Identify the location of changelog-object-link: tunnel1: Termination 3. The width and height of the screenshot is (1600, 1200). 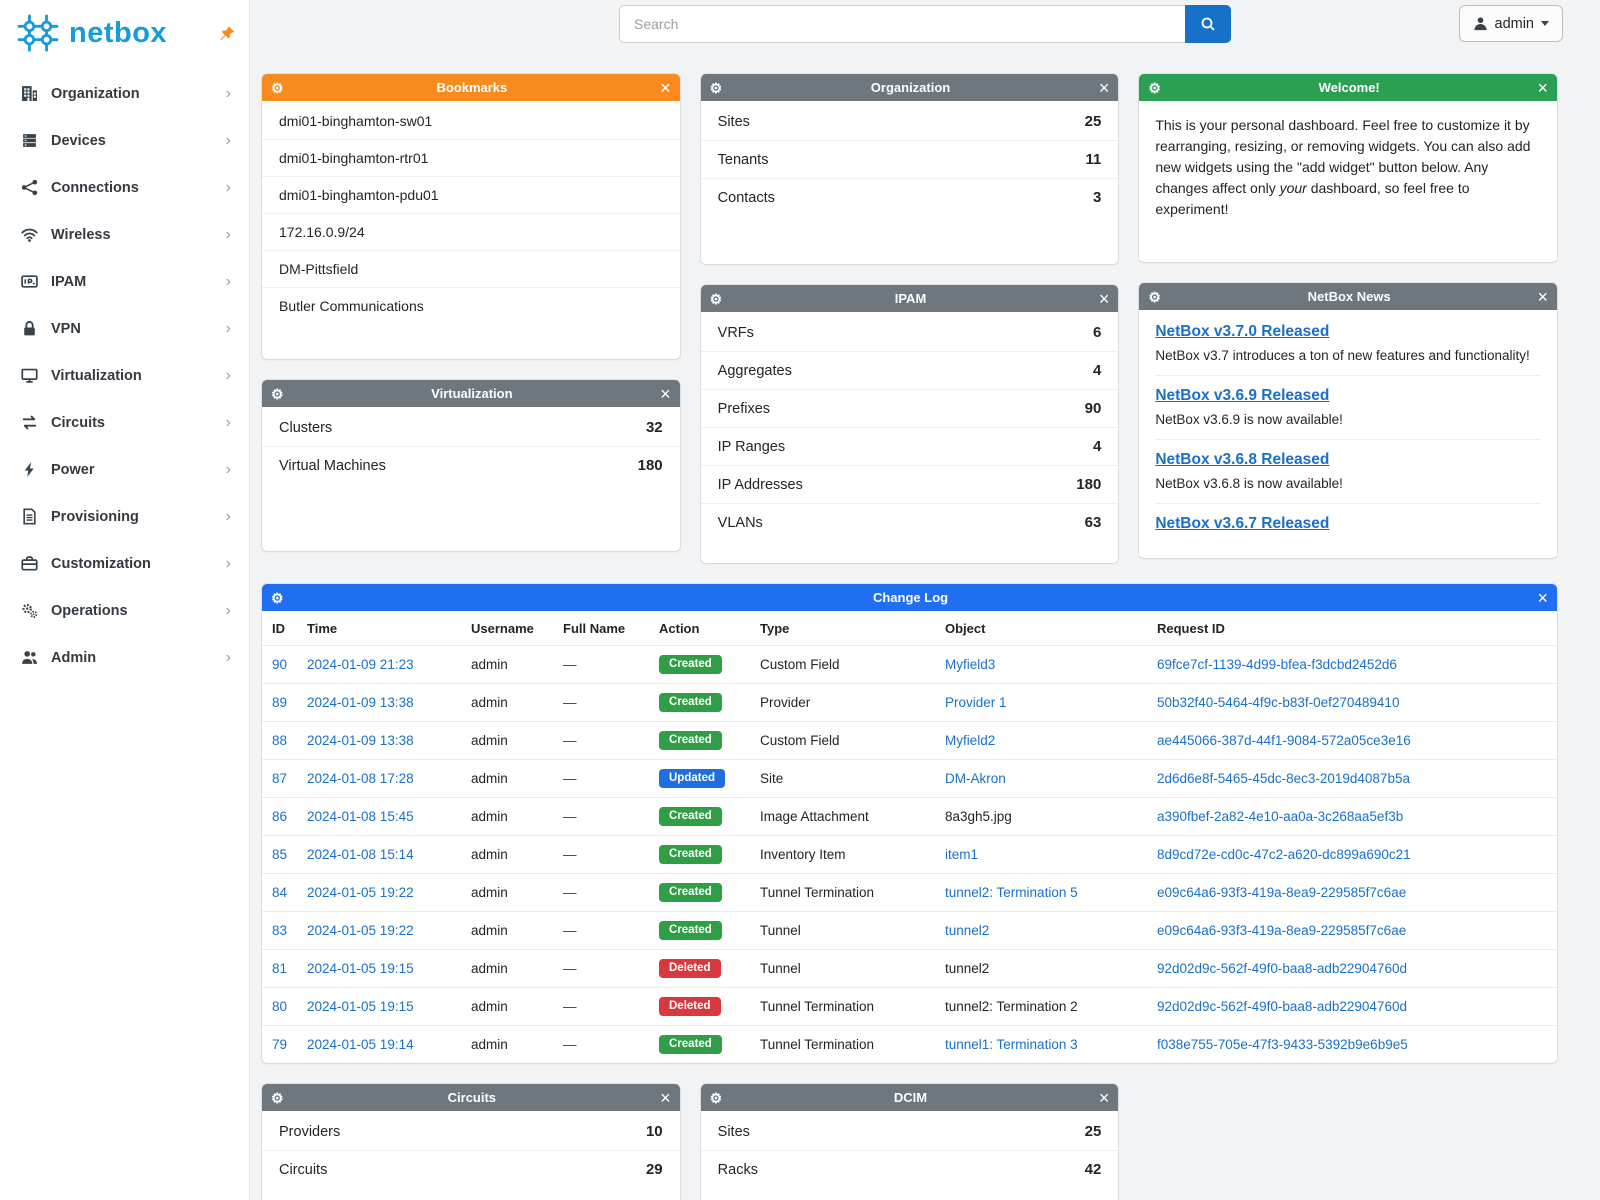
(1011, 1044).